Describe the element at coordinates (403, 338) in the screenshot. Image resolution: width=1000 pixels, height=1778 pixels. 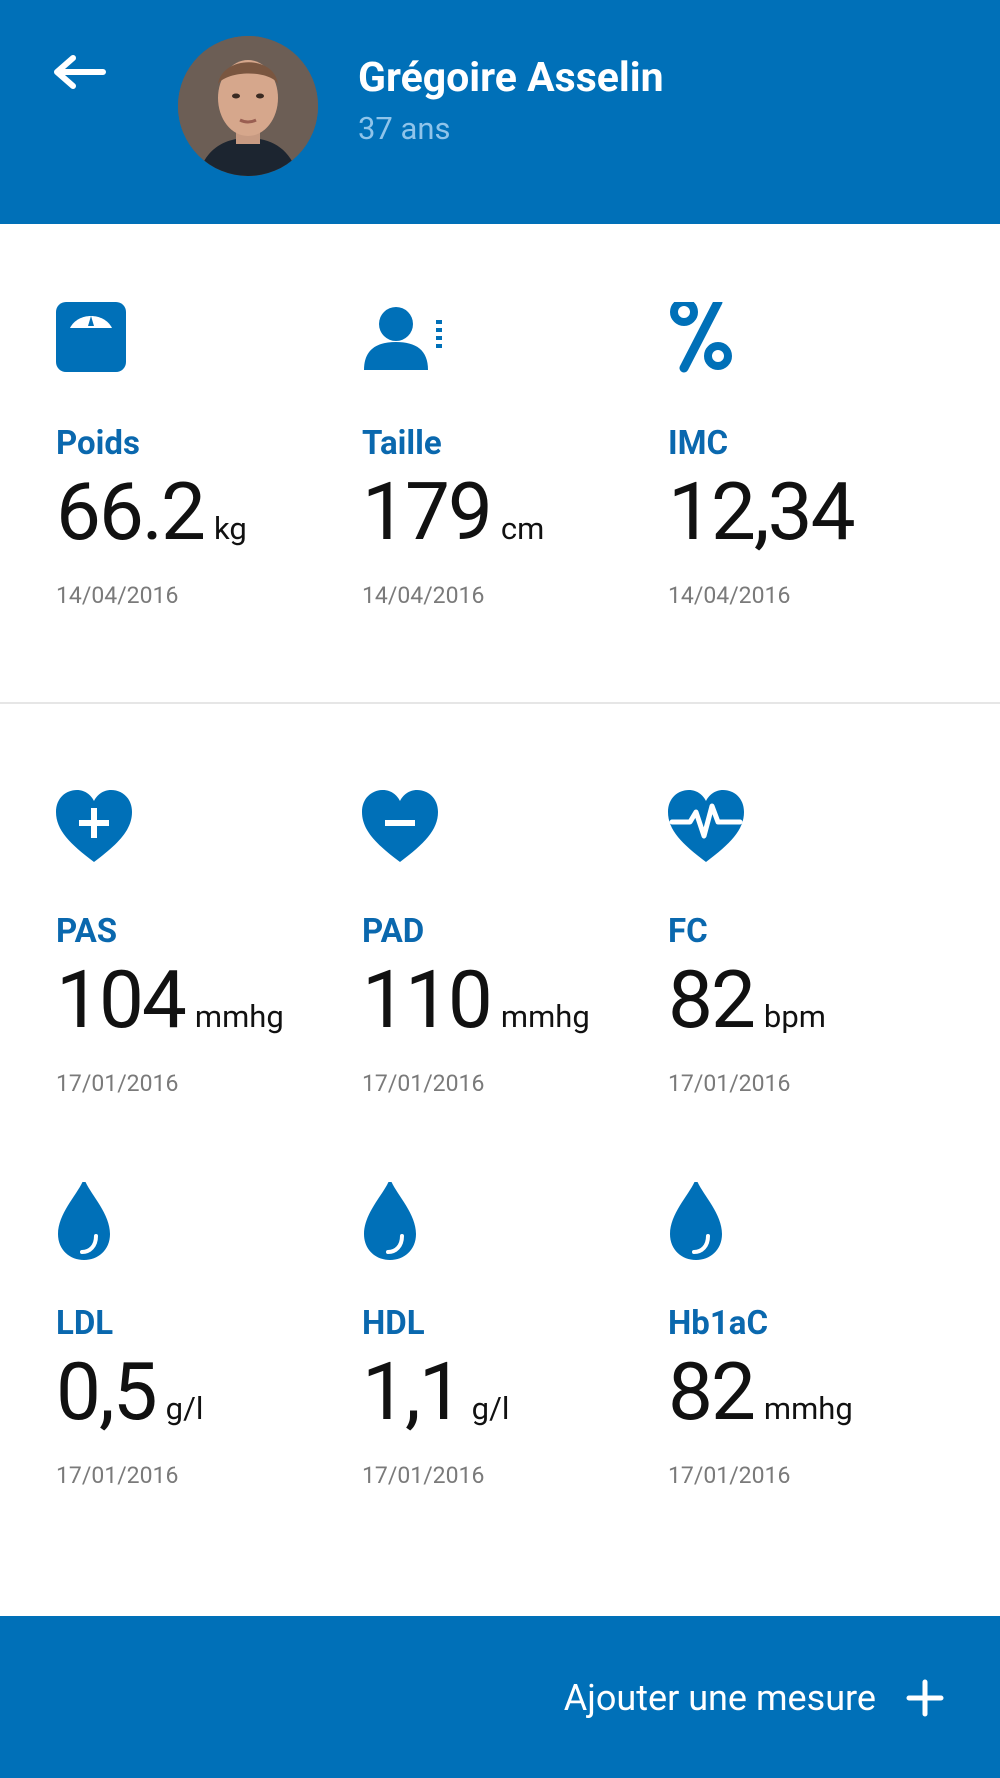
I see `height-icon` at that location.